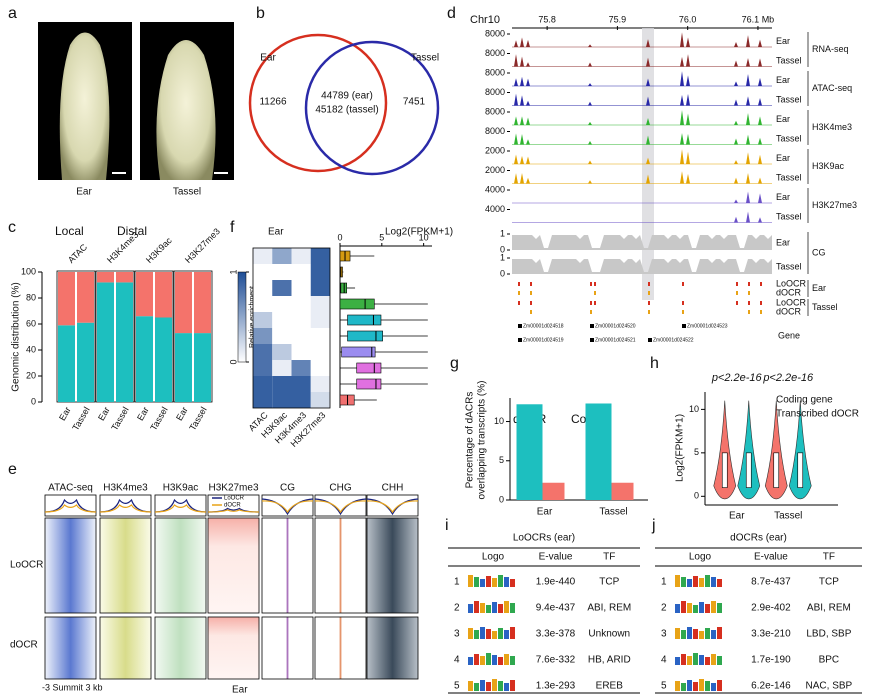 This screenshot has width=874, height=696. Describe the element at coordinates (493, 557) in the screenshot. I see `table-header: Logo` at that location.